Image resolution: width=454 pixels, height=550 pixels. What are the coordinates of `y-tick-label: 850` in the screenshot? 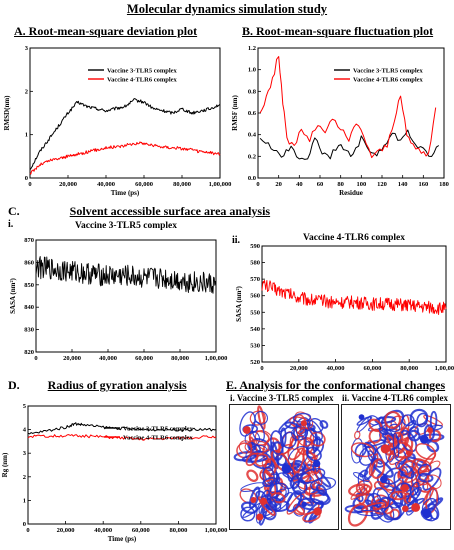 It's located at (29, 285).